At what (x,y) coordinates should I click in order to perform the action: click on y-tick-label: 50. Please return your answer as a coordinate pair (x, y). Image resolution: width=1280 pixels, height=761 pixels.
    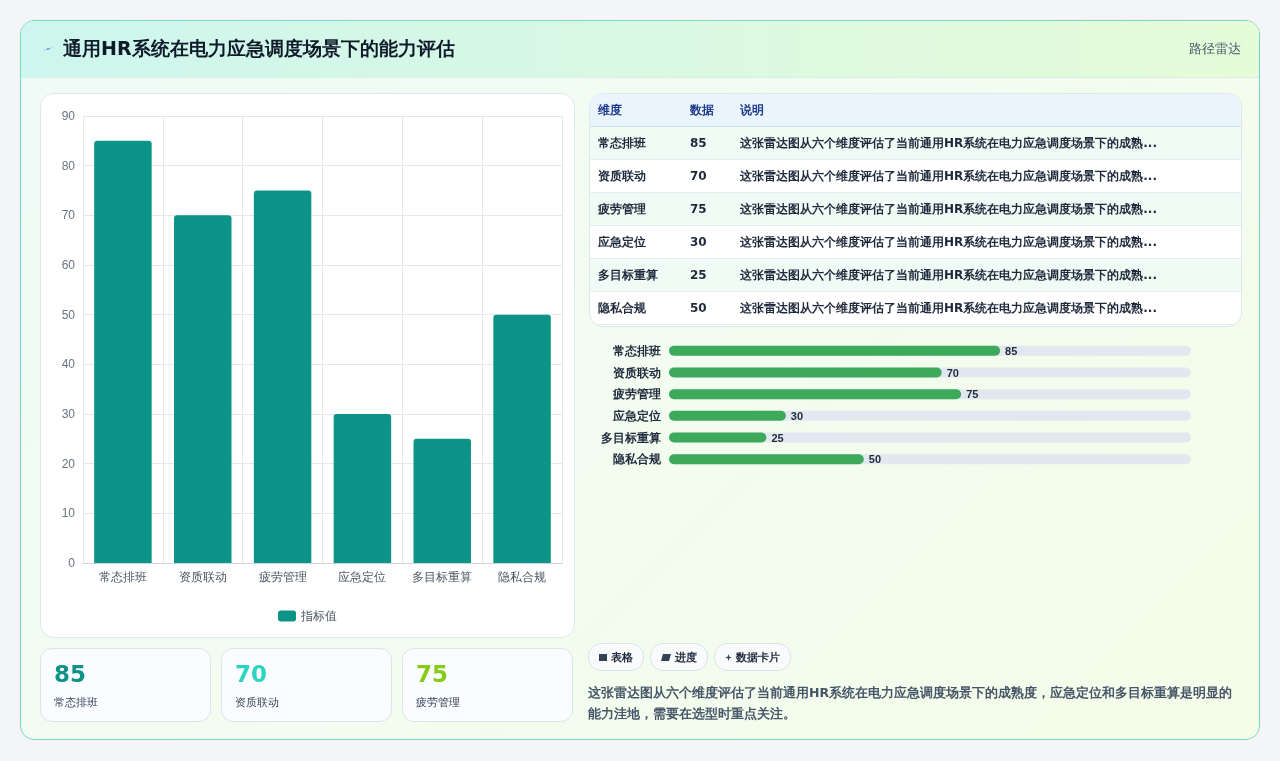
    Looking at the image, I should click on (68, 314).